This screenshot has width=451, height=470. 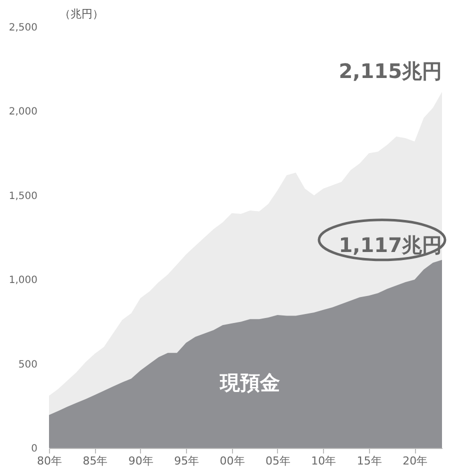 I want to click on y-tick-label: 2,000, so click(x=23, y=112).